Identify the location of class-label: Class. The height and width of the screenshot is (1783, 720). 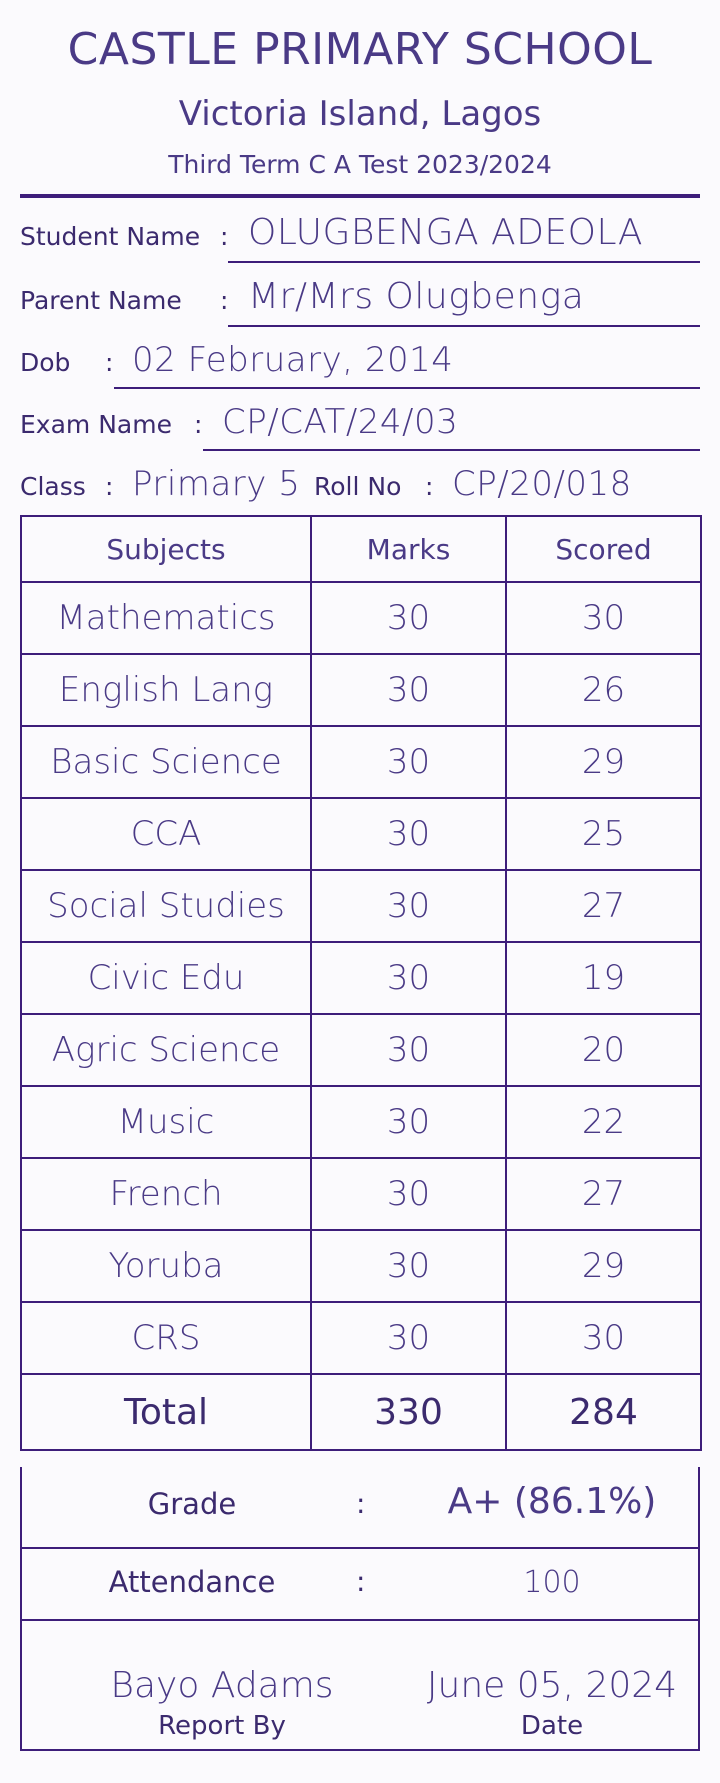
(53, 486).